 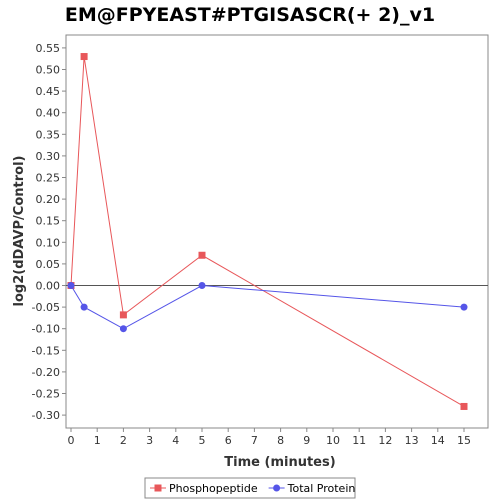 What do you see at coordinates (277, 488) in the screenshot?
I see `total-protein-legend-marker` at bounding box center [277, 488].